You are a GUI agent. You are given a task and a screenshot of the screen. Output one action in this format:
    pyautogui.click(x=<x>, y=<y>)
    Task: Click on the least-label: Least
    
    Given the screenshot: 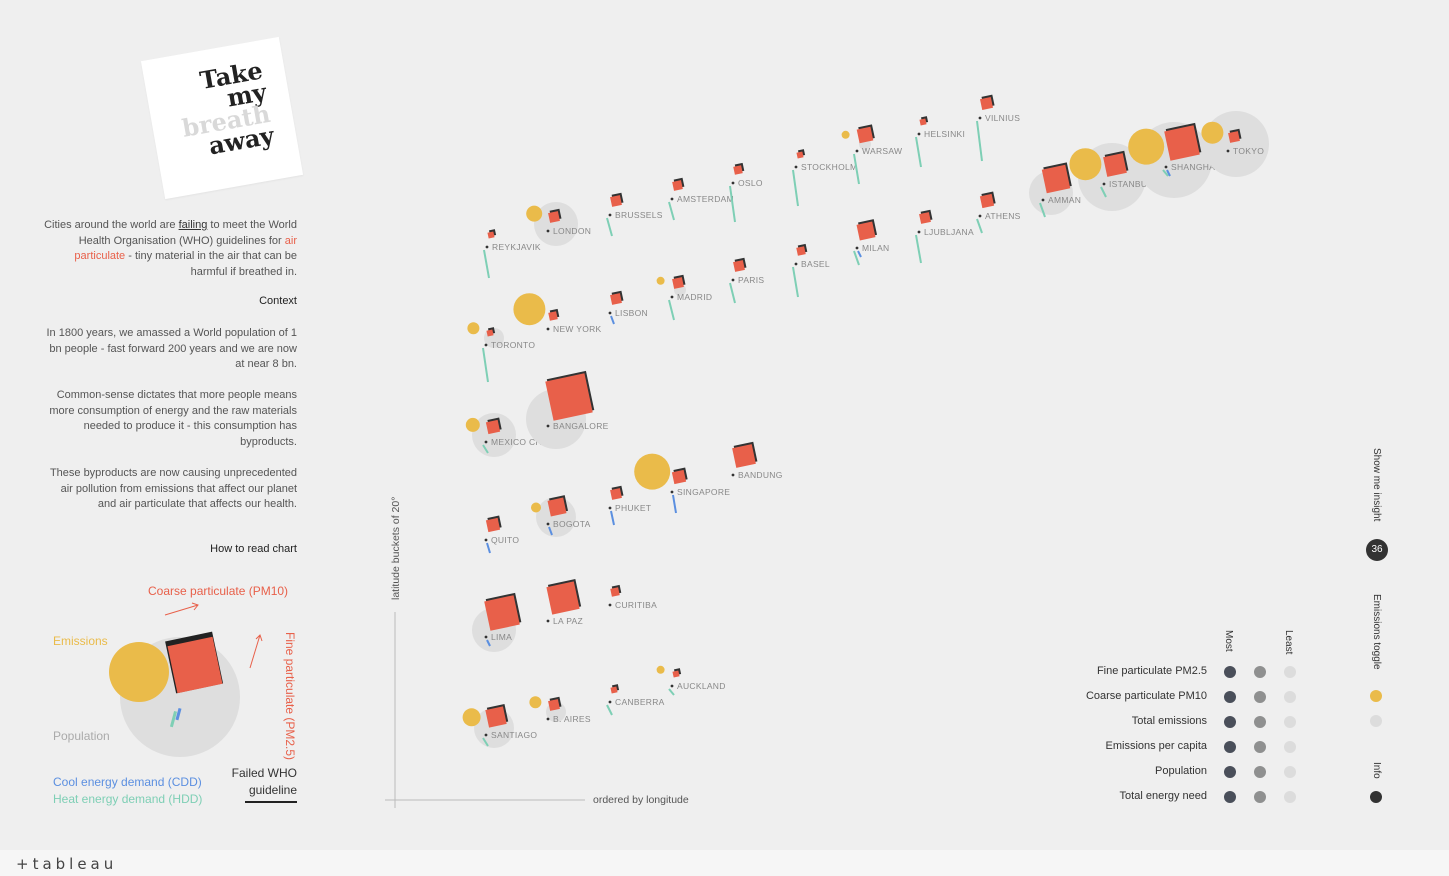 What is the action you would take?
    pyautogui.click(x=1288, y=642)
    